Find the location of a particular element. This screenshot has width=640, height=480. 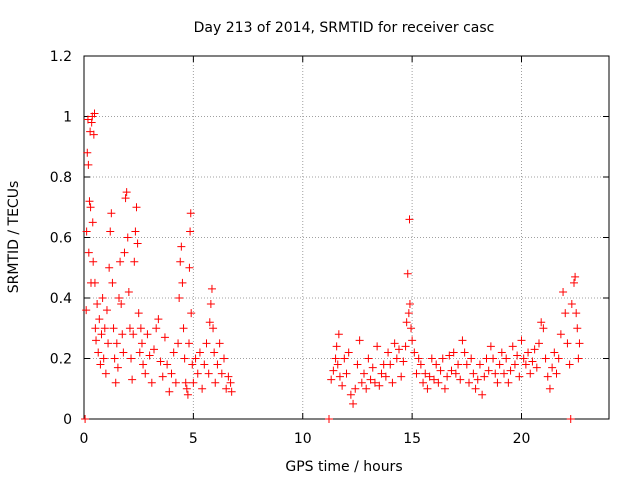

y-tick-label: 0.6 is located at coordinates (61, 239).